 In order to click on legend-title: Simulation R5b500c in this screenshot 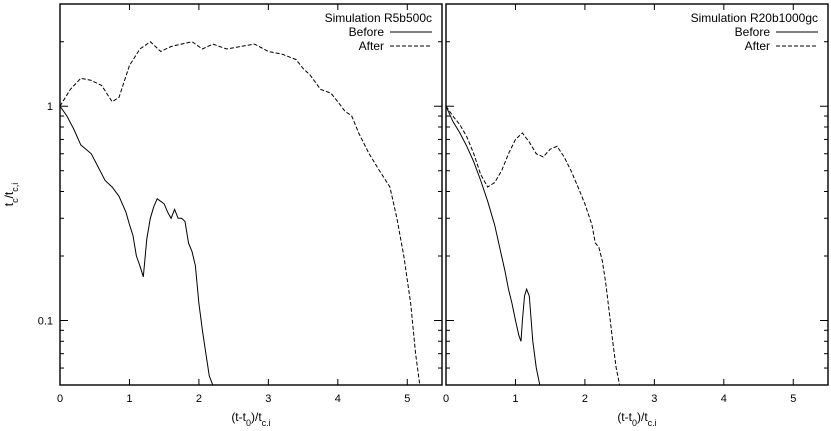, I will do `click(378, 18)`.